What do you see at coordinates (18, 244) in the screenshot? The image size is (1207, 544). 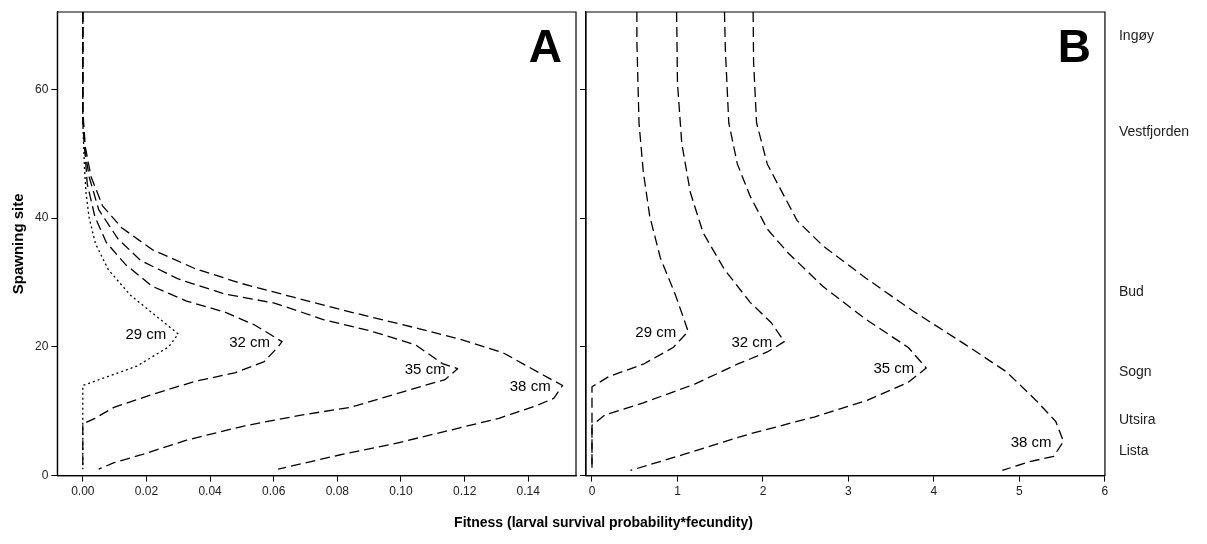 I see `y-axis-title: Spawning site` at bounding box center [18, 244].